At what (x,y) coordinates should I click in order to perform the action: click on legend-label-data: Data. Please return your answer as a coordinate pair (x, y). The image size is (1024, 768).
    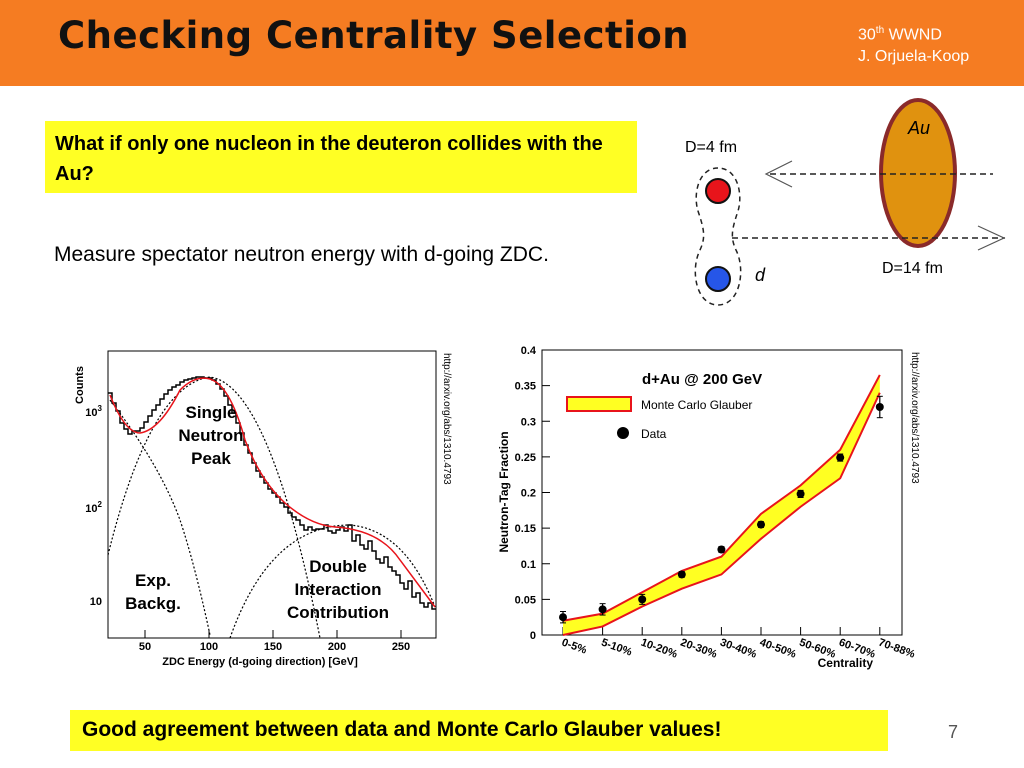
    Looking at the image, I should click on (654, 434).